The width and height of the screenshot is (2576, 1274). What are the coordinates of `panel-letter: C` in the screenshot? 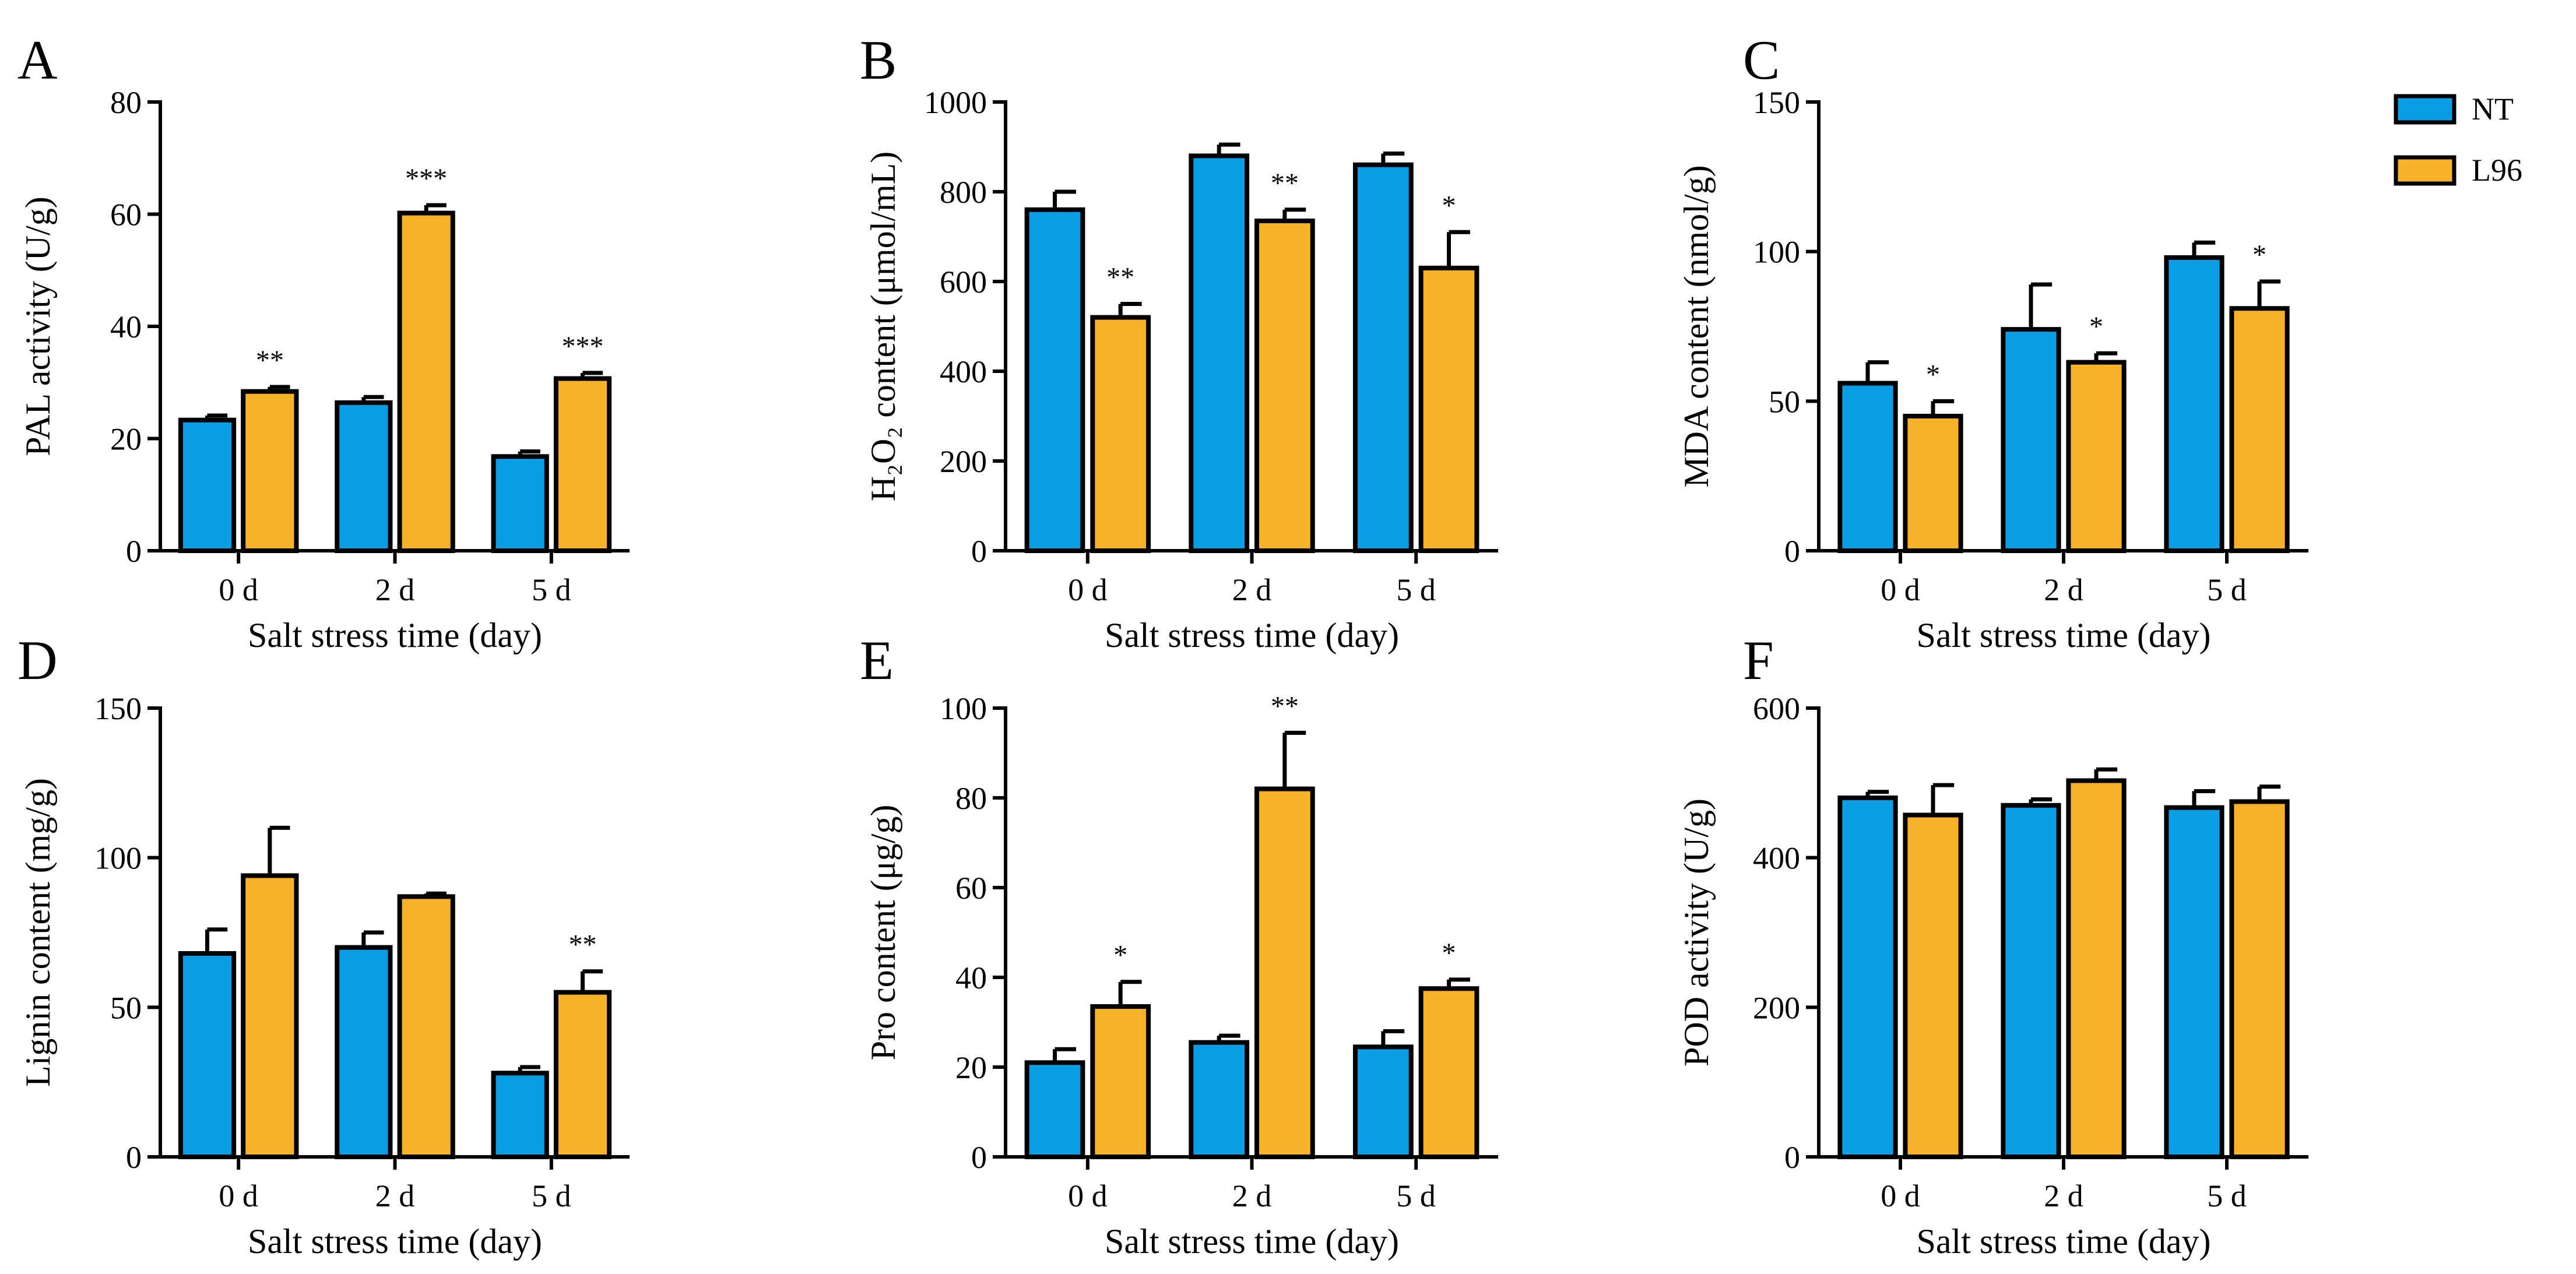 It's located at (1761, 60).